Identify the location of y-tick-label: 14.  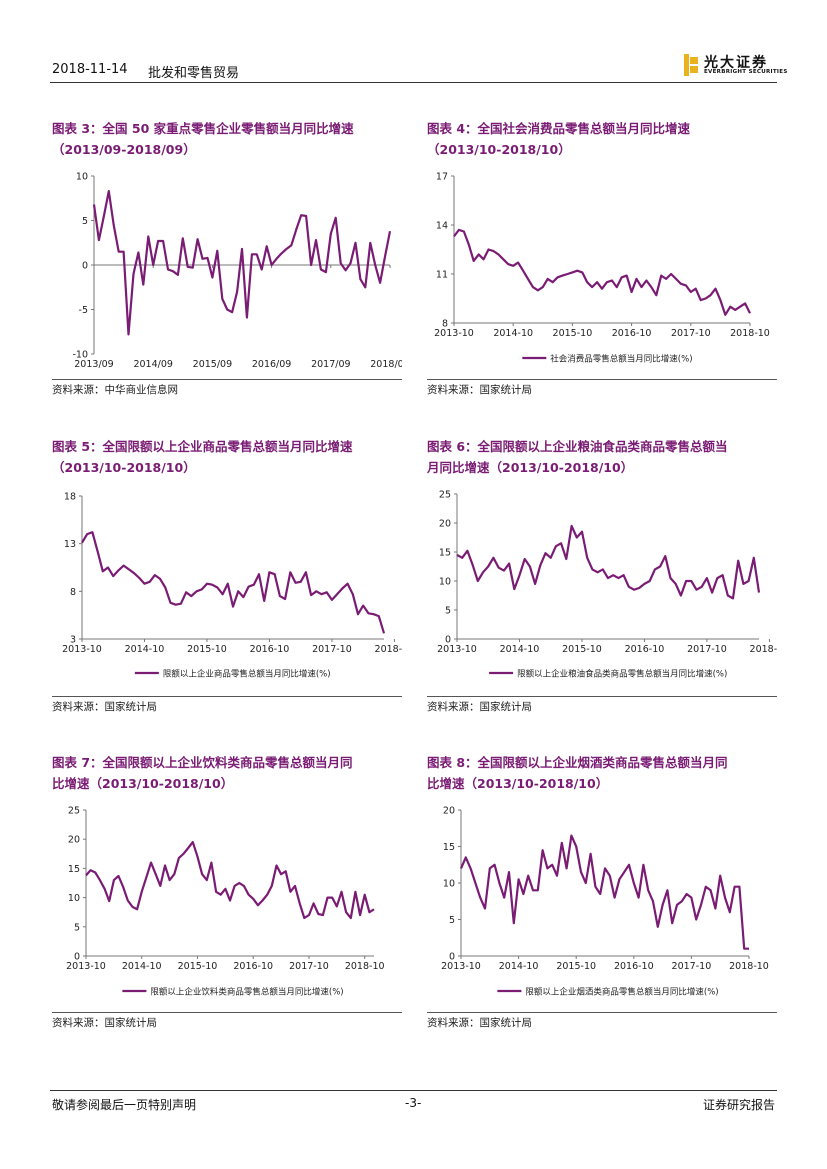
(442, 226).